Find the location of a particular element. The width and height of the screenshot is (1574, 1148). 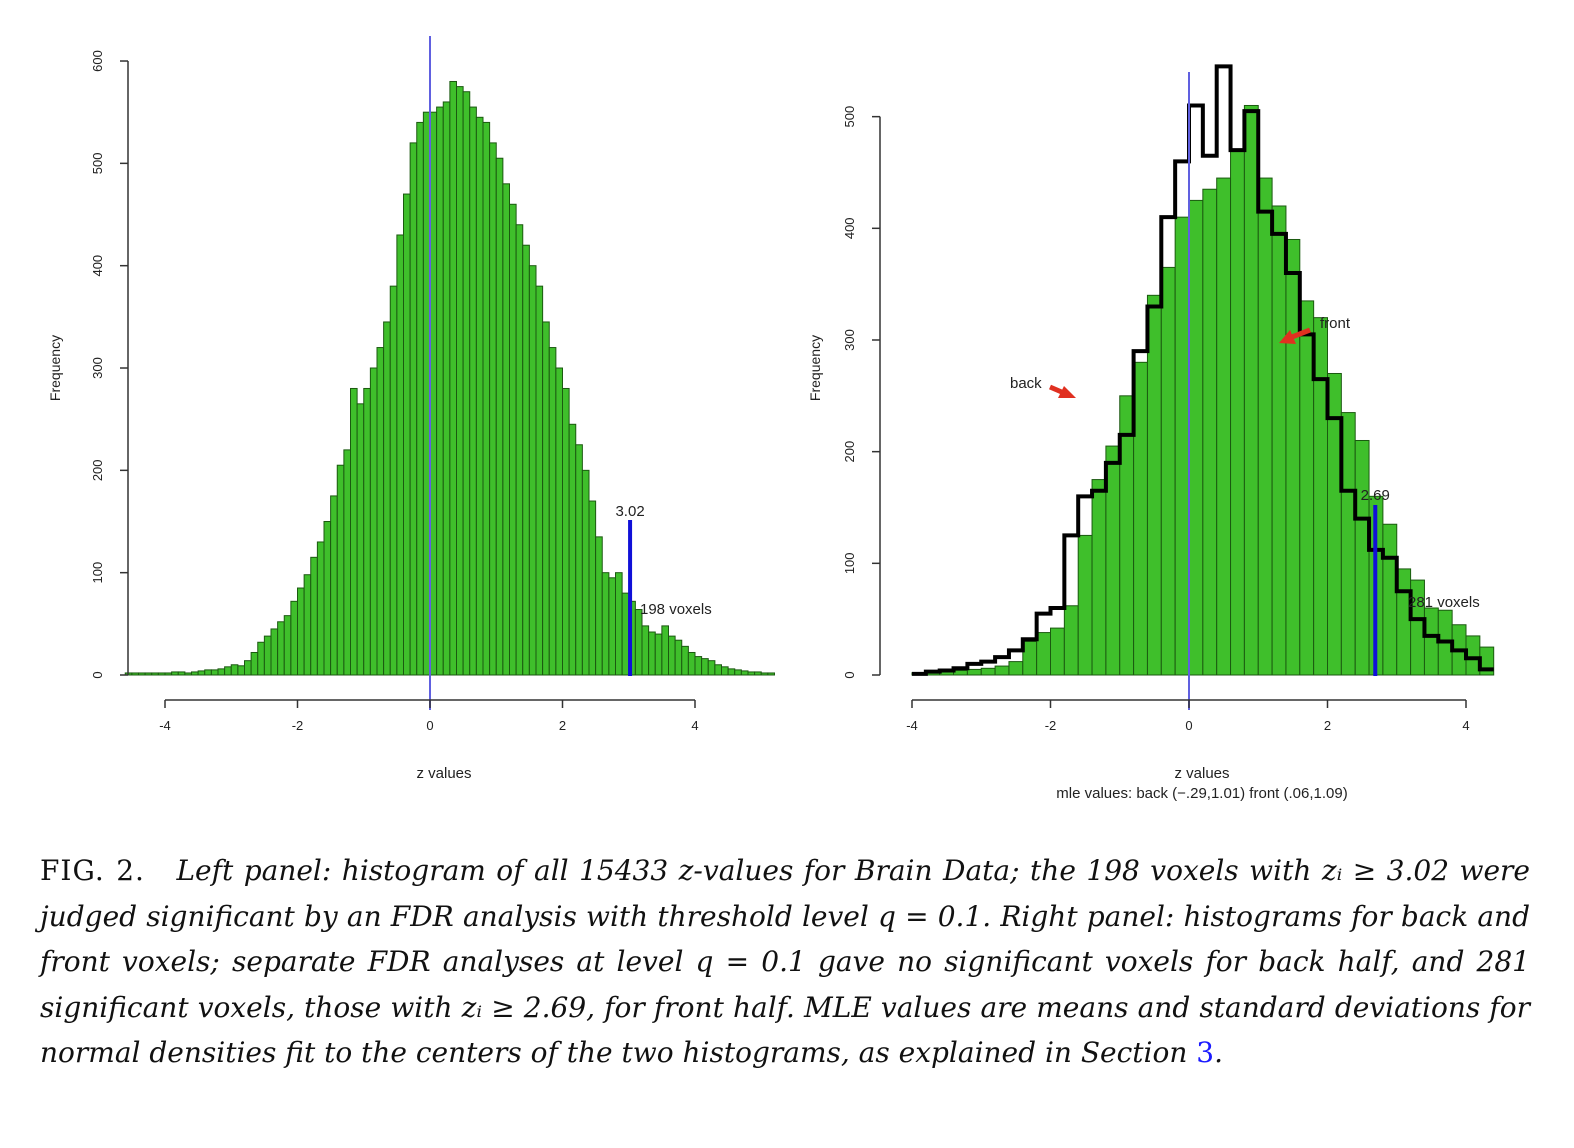

x-tick-label: -4 is located at coordinates (912, 725).